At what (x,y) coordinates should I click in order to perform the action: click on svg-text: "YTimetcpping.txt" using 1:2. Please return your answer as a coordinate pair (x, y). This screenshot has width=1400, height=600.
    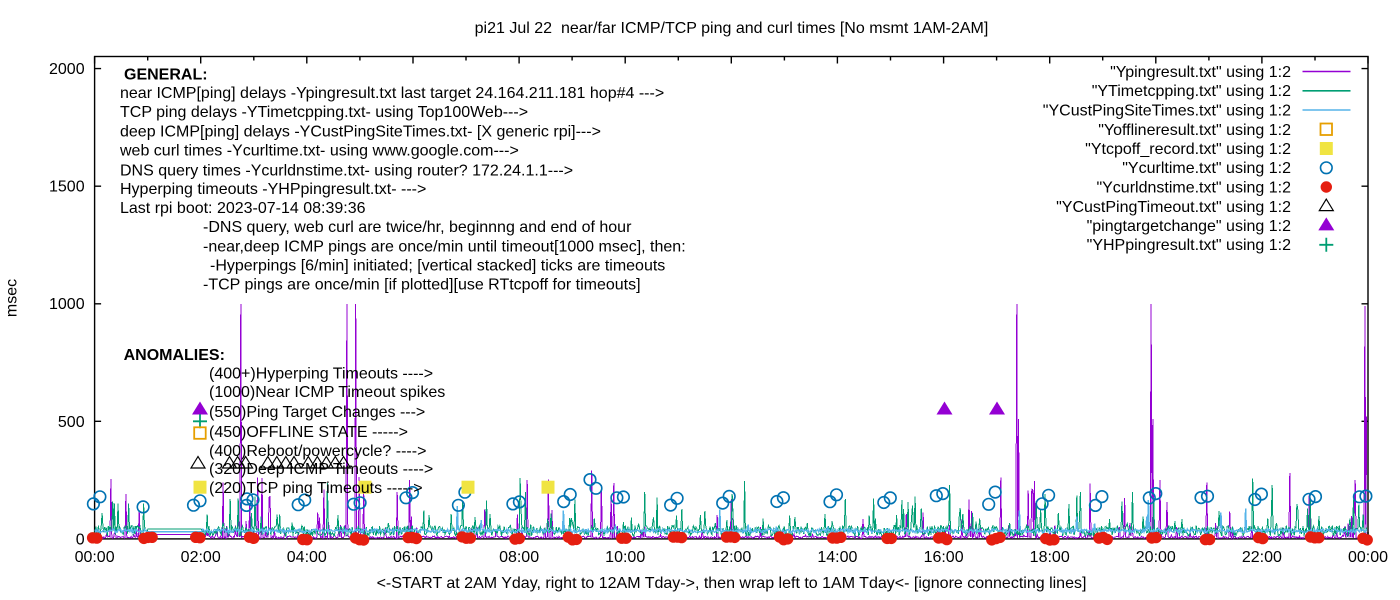
    Looking at the image, I should click on (1191, 91).